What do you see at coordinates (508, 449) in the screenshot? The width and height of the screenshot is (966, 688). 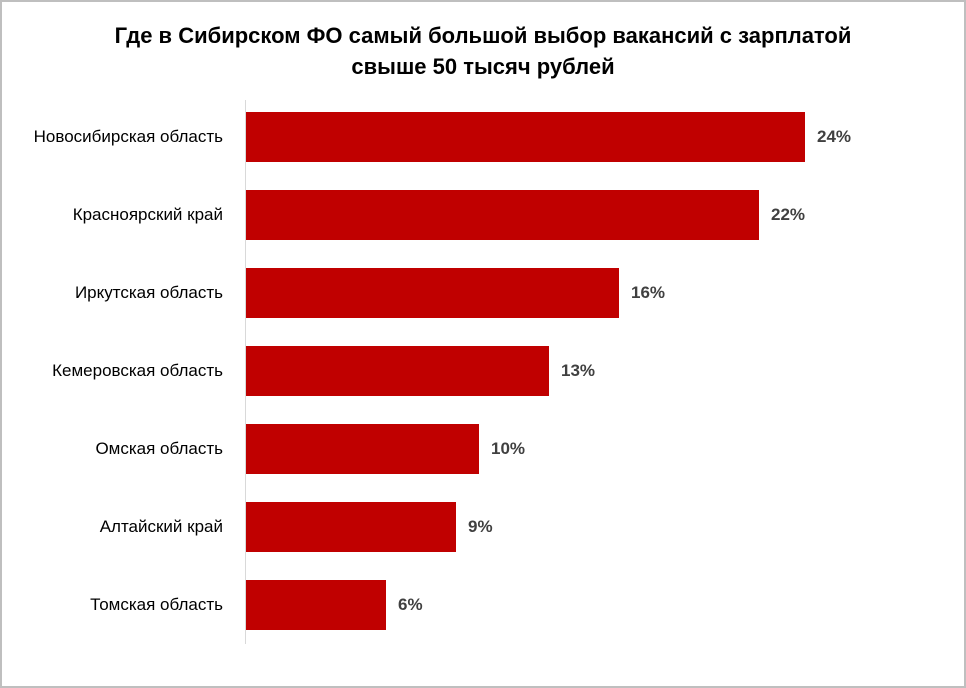 I see `value-label: 10%` at bounding box center [508, 449].